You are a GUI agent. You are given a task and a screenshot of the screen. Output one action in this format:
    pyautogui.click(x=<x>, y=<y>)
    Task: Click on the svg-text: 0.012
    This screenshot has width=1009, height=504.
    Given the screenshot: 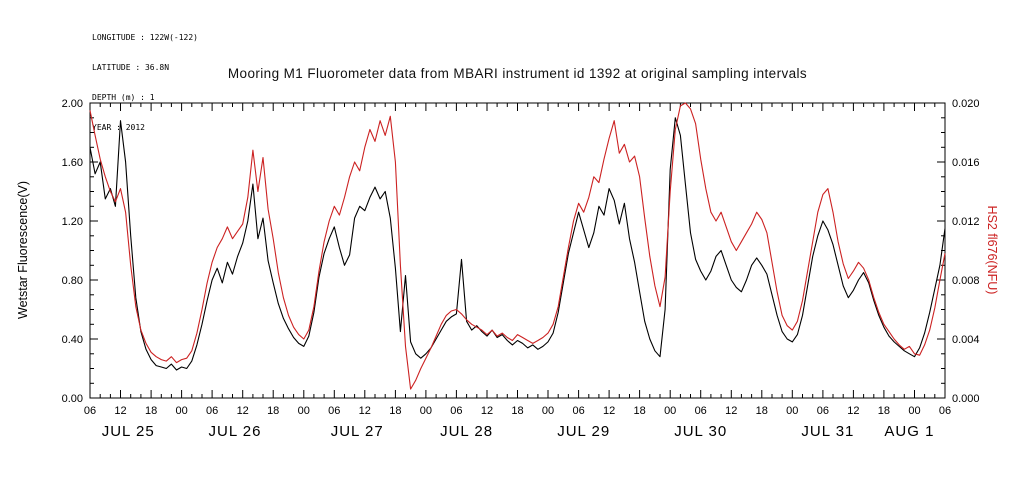 What is the action you would take?
    pyautogui.click(x=966, y=222)
    